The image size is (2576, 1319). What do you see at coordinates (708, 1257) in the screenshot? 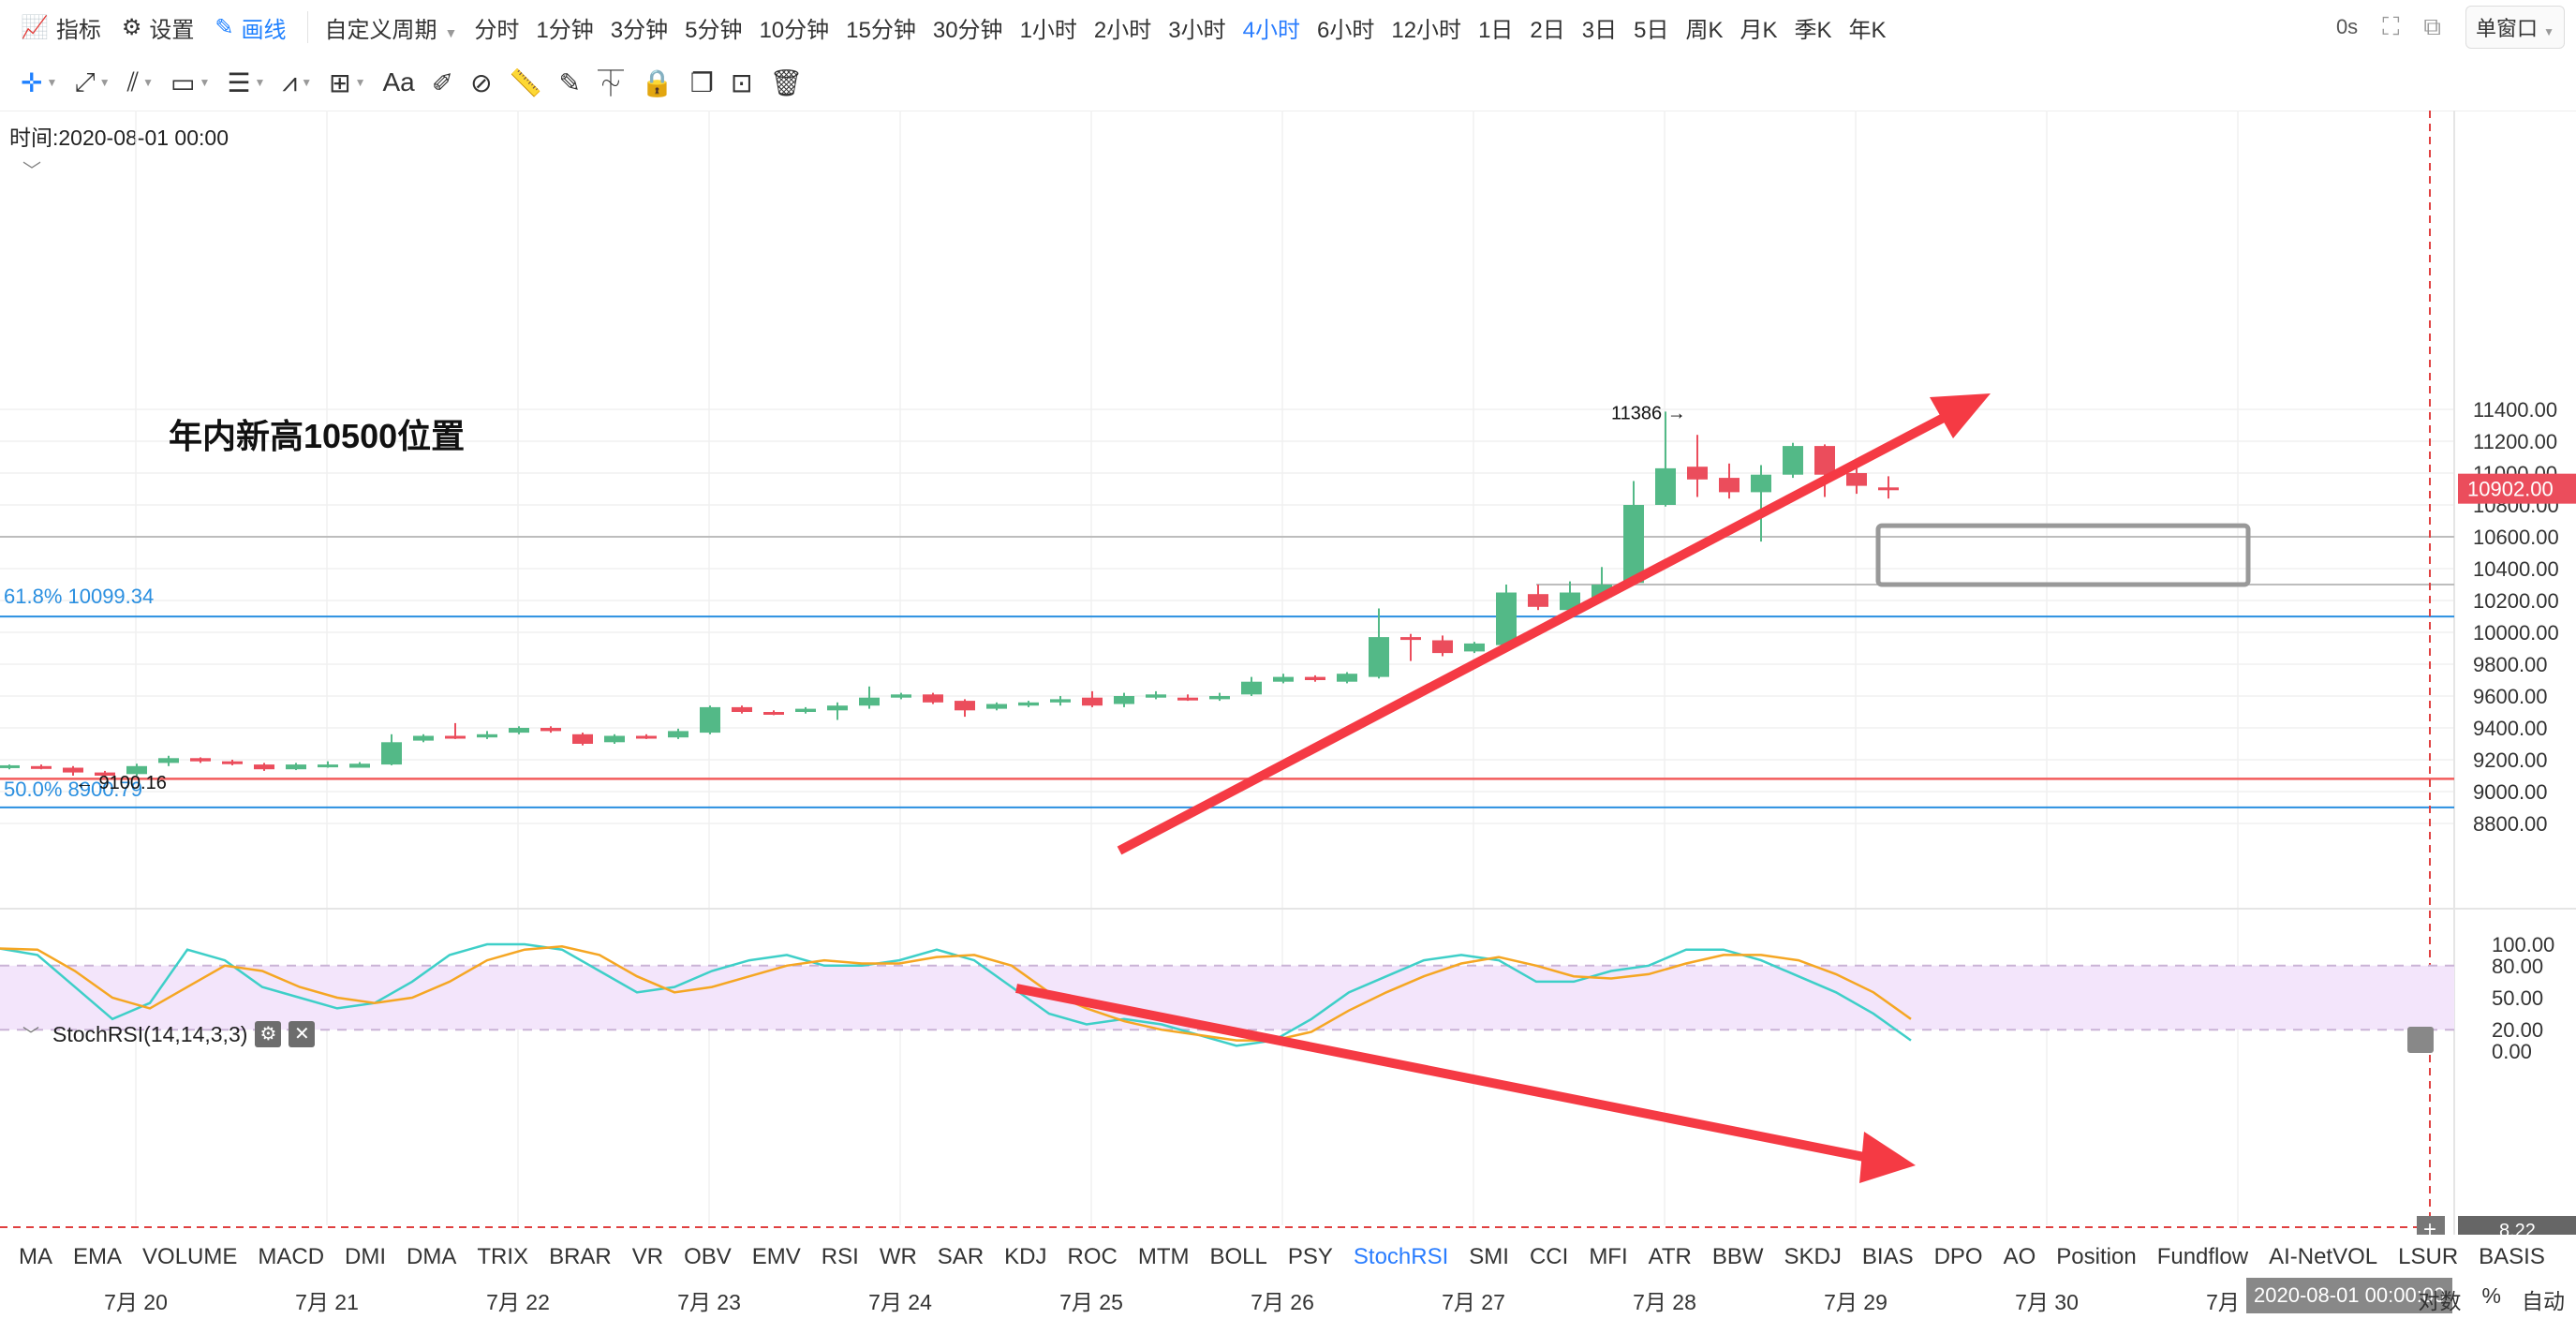
I see `indicator-obv: OBV` at bounding box center [708, 1257].